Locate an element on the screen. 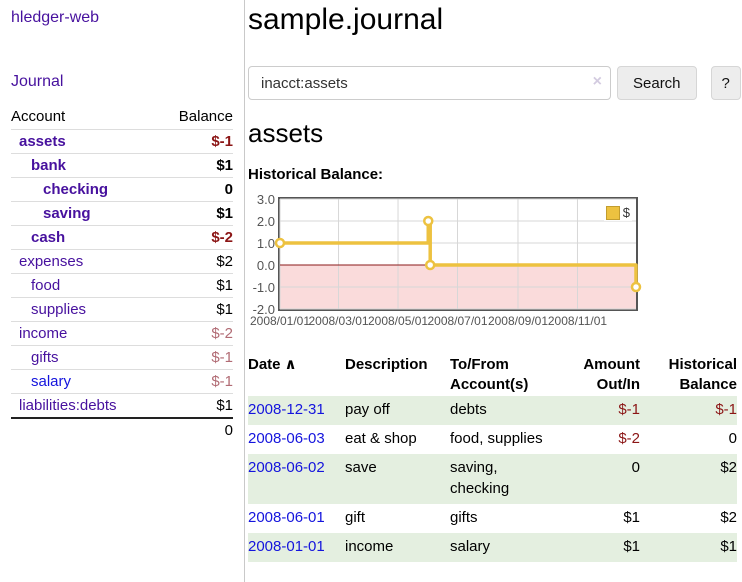 The width and height of the screenshot is (742, 582). transaction-date-cell: 2008-06-02 is located at coordinates (296, 479).